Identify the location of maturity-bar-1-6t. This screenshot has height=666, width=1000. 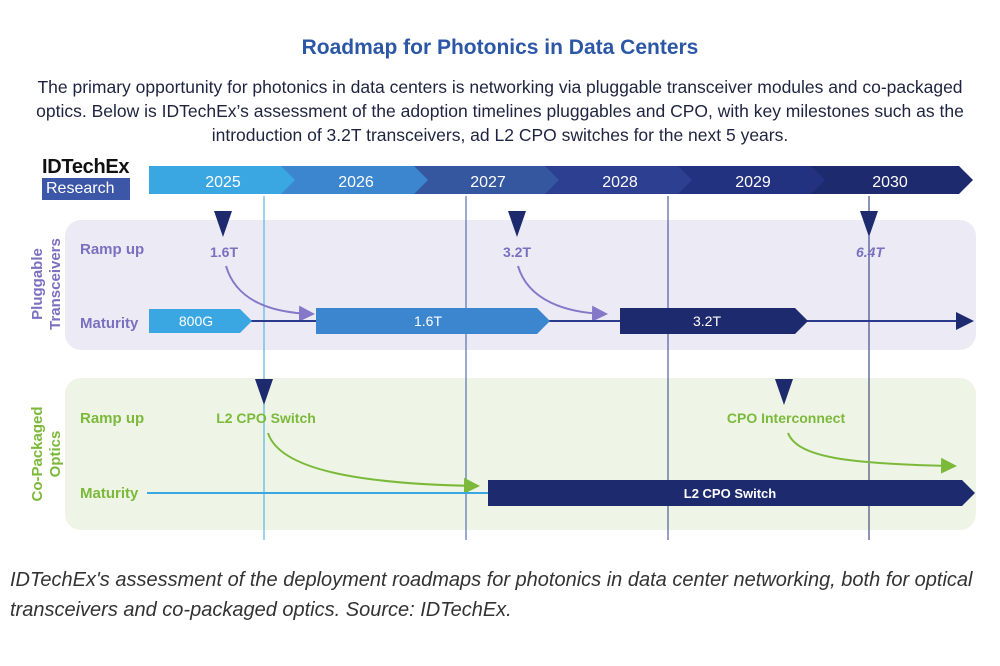
(433, 321).